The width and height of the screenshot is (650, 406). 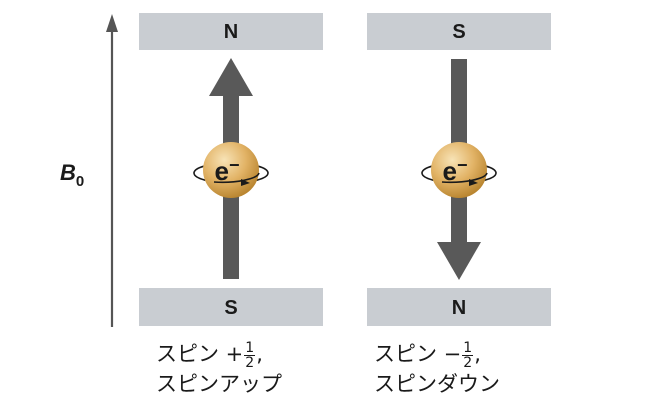 What do you see at coordinates (437, 383) in the screenshot?
I see `caption-line-2: スピンダウン` at bounding box center [437, 383].